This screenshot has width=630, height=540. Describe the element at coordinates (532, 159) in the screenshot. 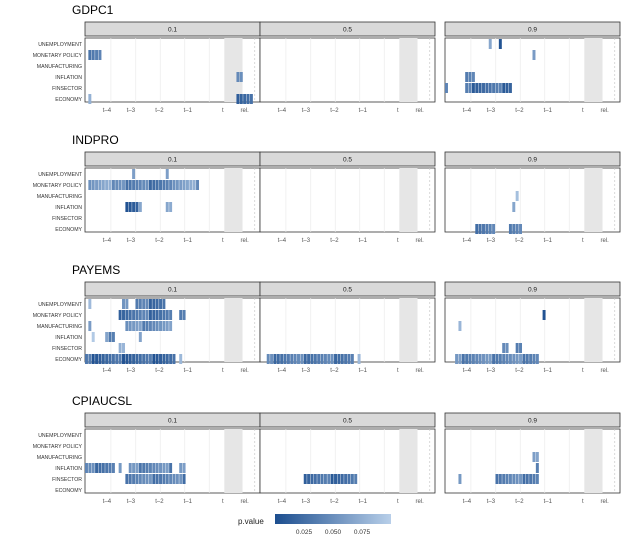

I see `panel-strip-label: 0.9` at that location.